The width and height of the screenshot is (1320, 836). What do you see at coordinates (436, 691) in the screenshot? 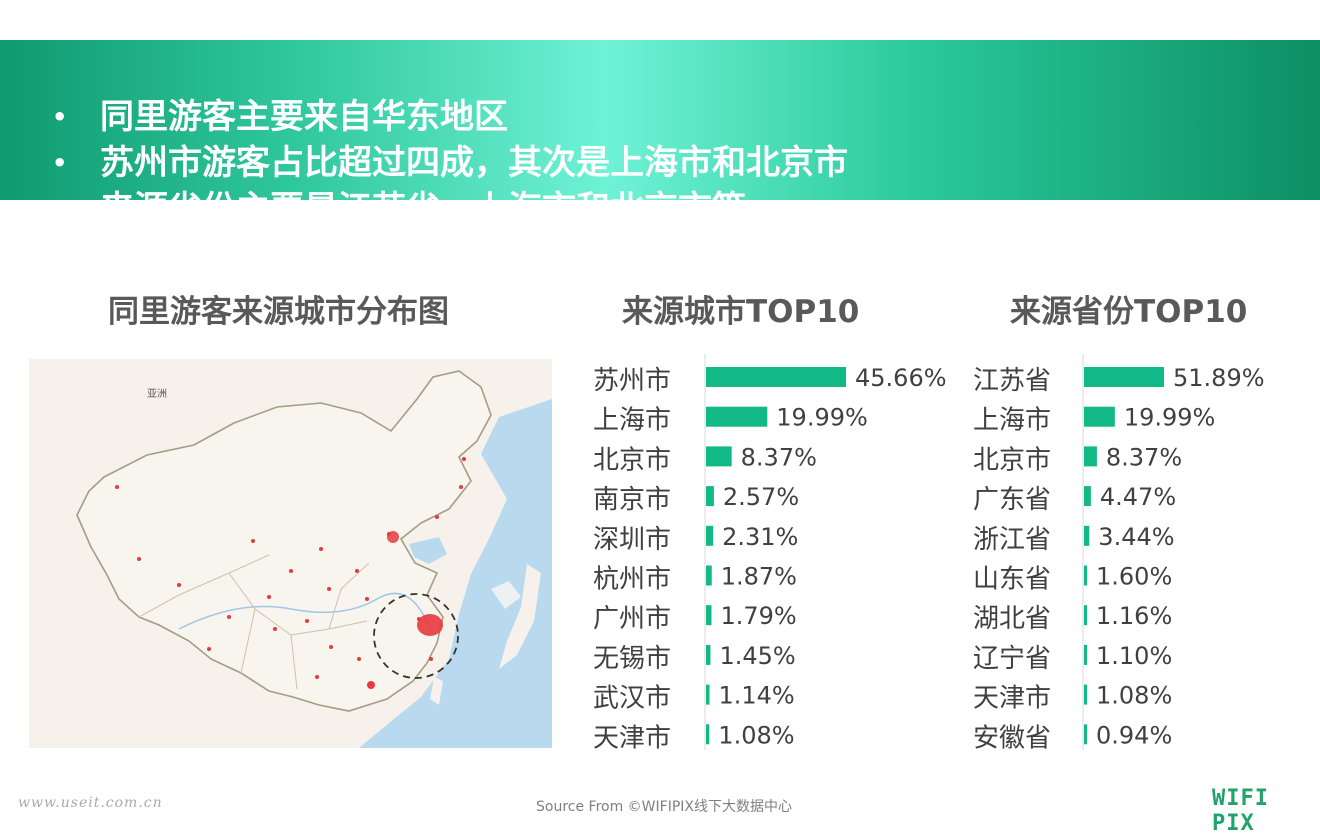
I see `map-taiwan` at bounding box center [436, 691].